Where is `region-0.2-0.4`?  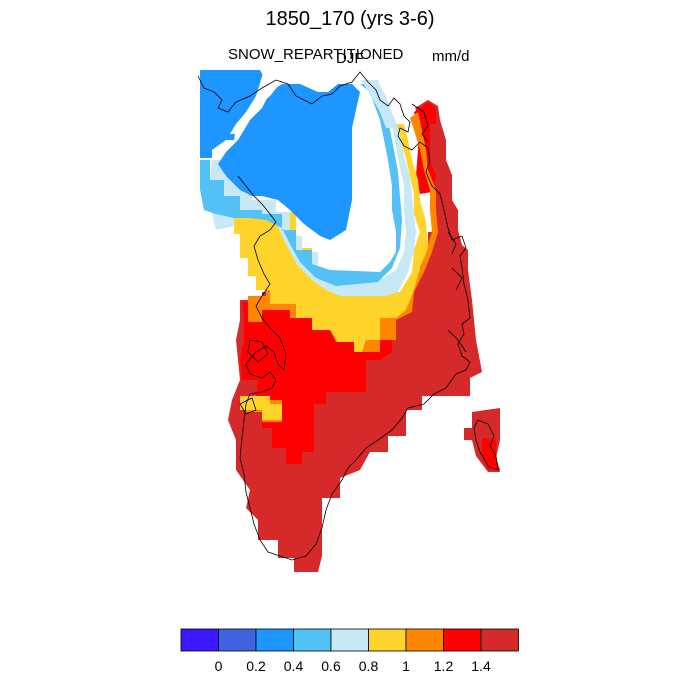 region-0.2-0.4 is located at coordinates (235, 114).